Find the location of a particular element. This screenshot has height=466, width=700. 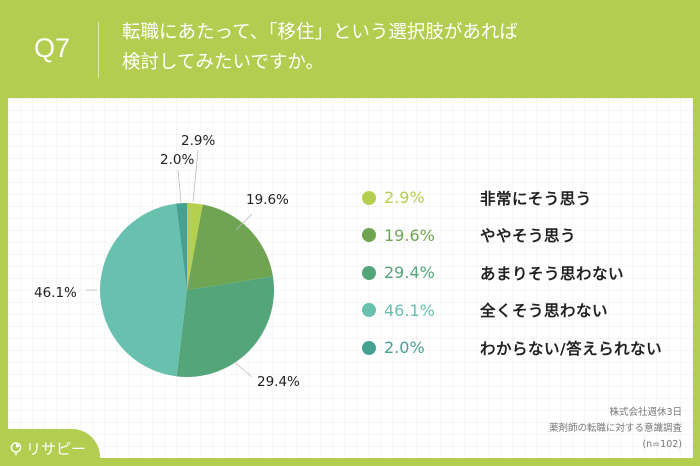

slice-label-19-6: 19.6% is located at coordinates (267, 200).